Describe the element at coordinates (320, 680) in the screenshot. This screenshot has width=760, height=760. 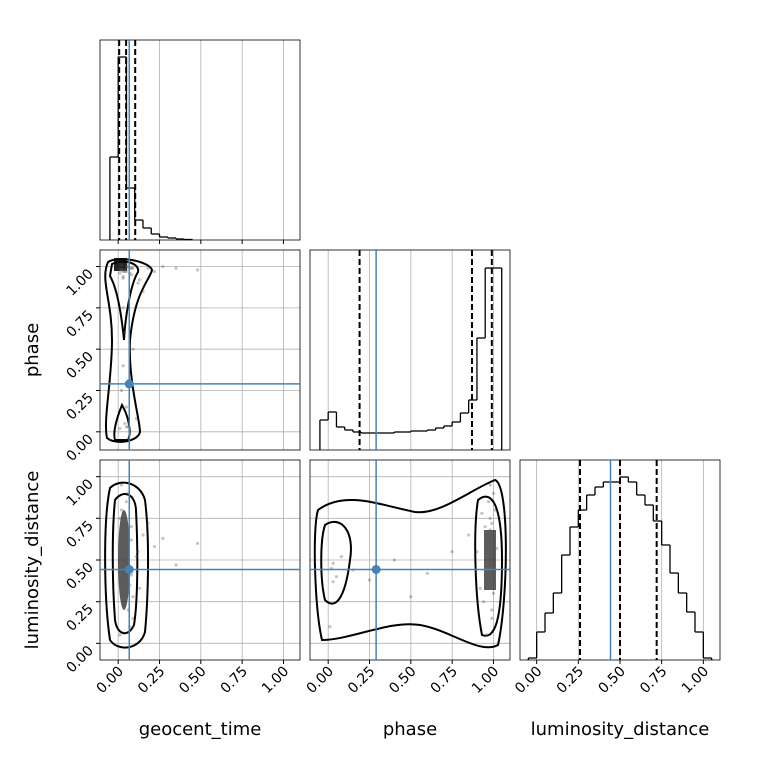
I see `x-tick-label: 0.00` at that location.